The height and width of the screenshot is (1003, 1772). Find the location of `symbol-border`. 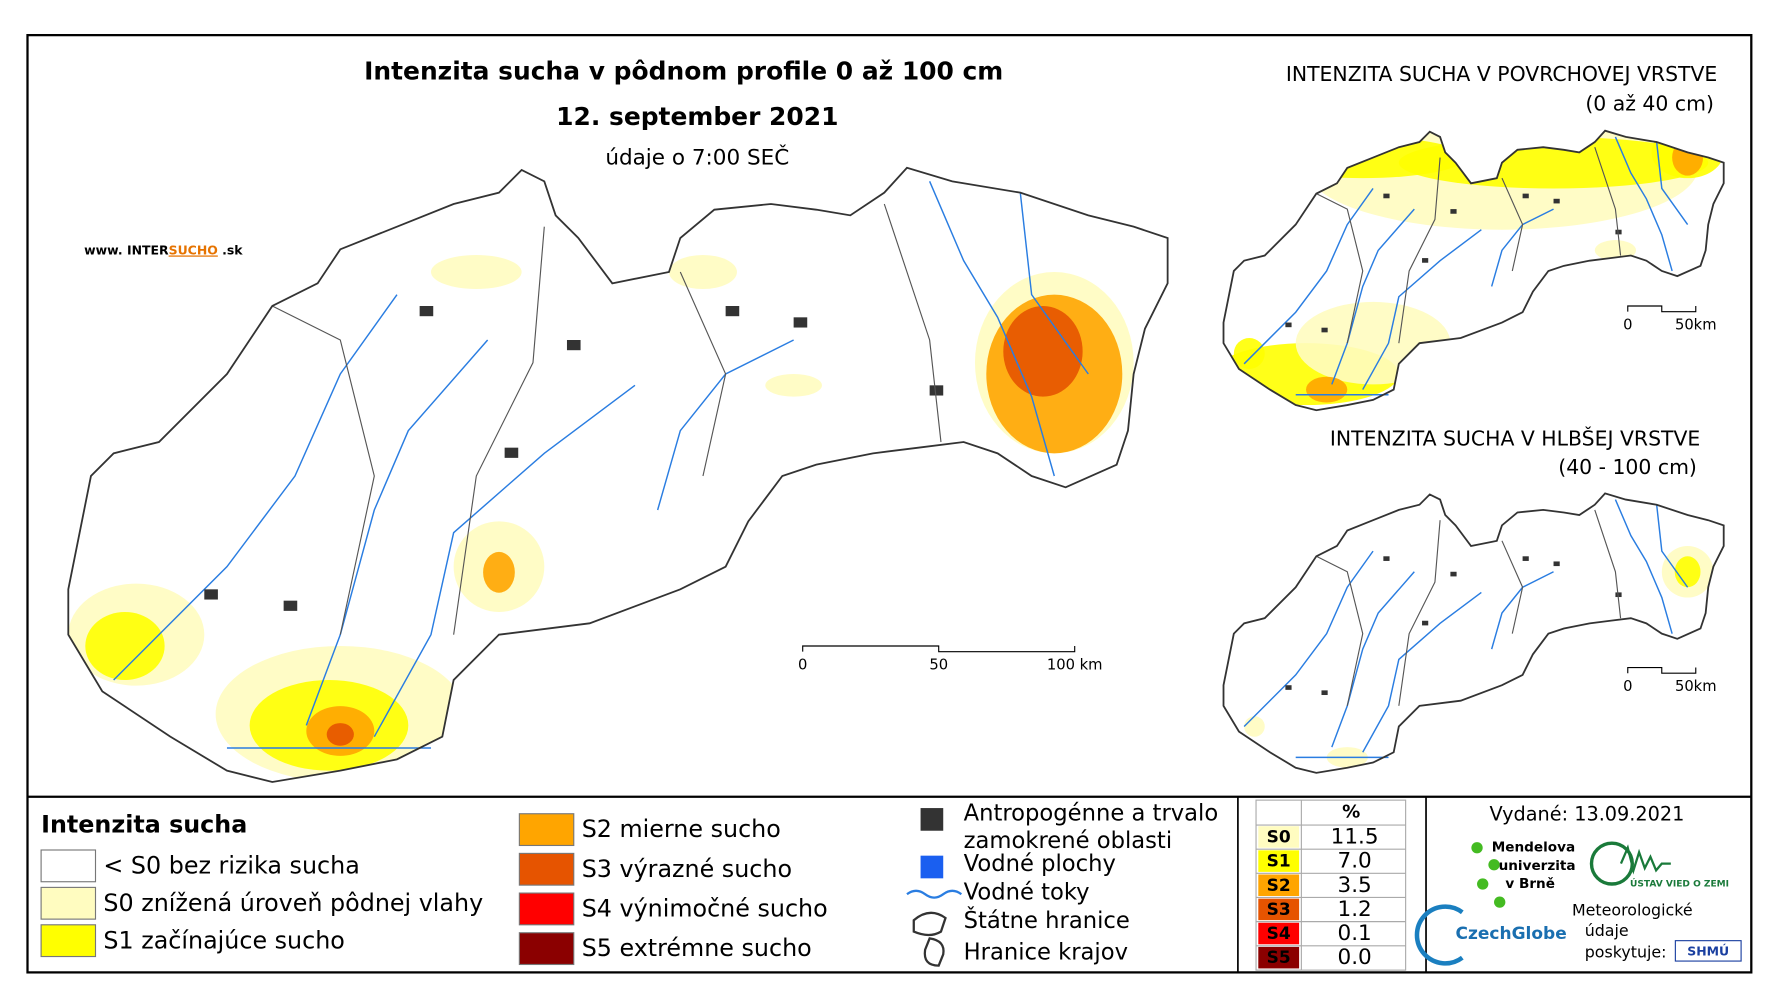

symbol-border is located at coordinates (929, 924).